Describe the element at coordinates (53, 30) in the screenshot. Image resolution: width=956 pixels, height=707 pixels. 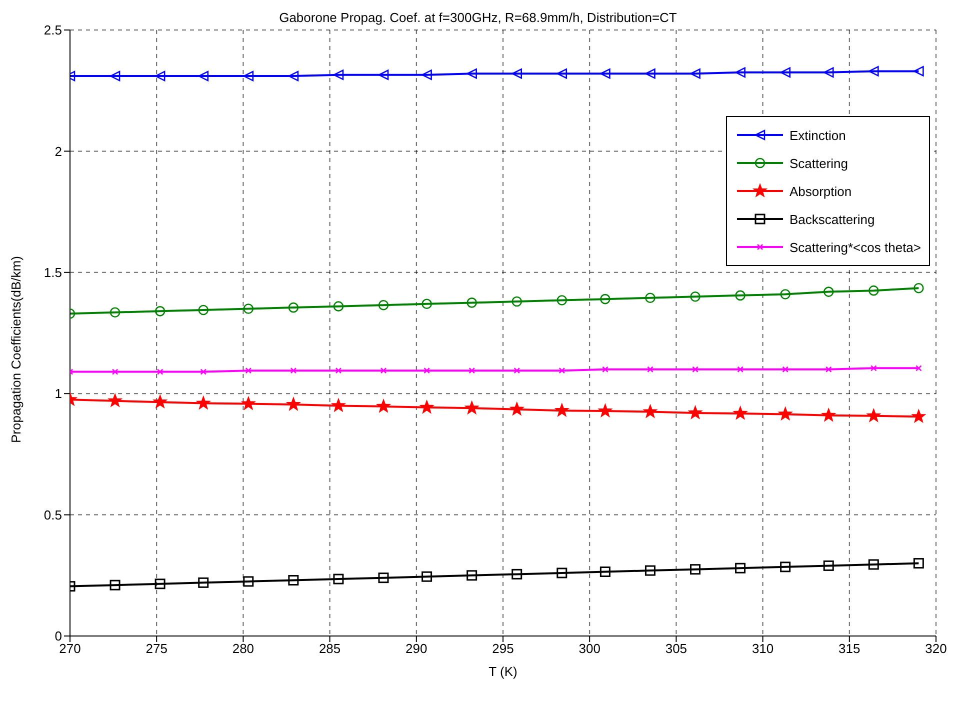
I see `y-tick-label: 2.5` at that location.